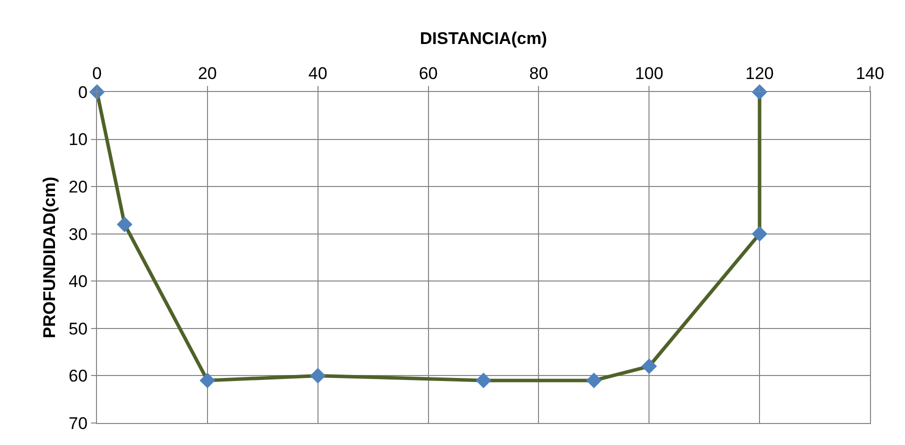 The width and height of the screenshot is (905, 445). What do you see at coordinates (207, 74) in the screenshot?
I see `x-tick-label: 20` at bounding box center [207, 74].